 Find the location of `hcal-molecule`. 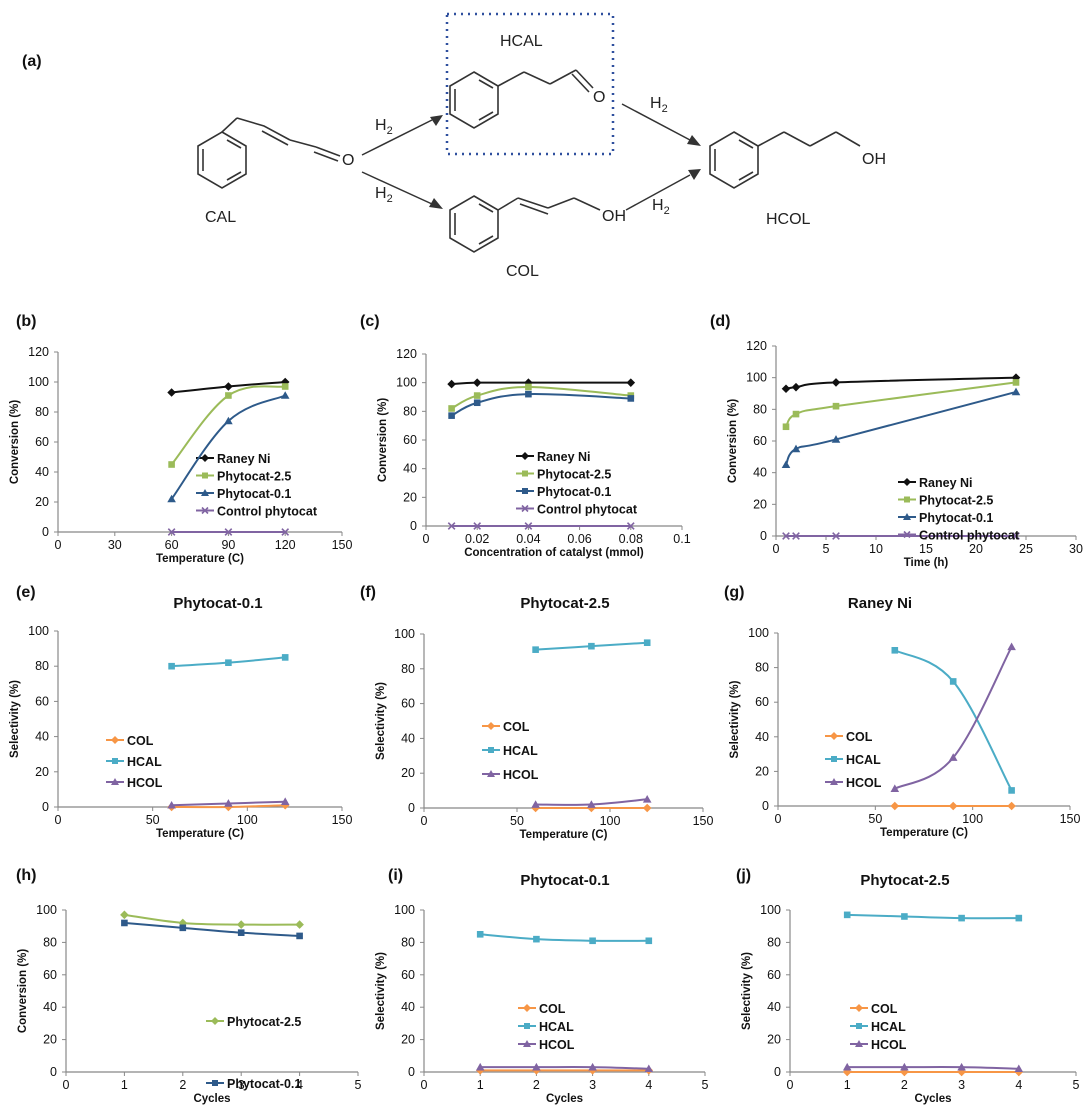

hcal-molecule is located at coordinates (521, 99).